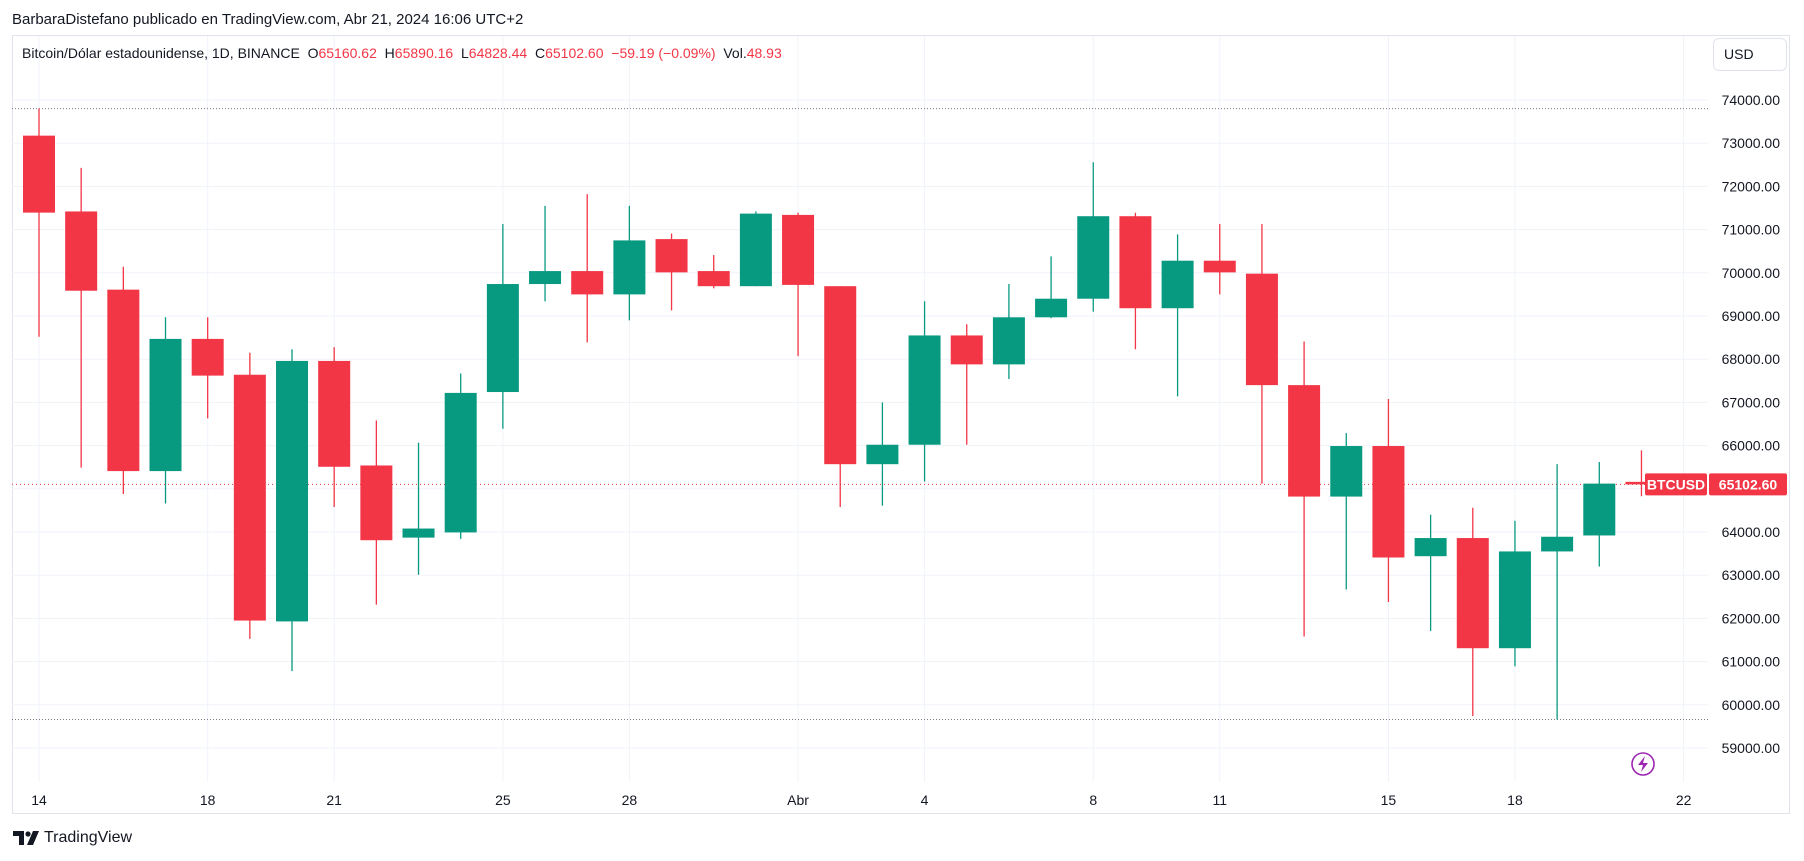  Describe the element at coordinates (764, 53) in the screenshot. I see `legend-vol-value: 48.93` at that location.